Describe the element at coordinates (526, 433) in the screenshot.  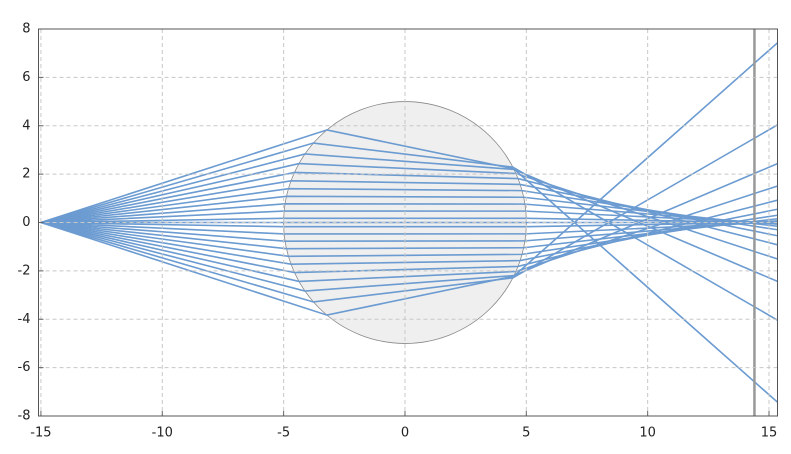
I see `x-tick-label: 5` at that location.